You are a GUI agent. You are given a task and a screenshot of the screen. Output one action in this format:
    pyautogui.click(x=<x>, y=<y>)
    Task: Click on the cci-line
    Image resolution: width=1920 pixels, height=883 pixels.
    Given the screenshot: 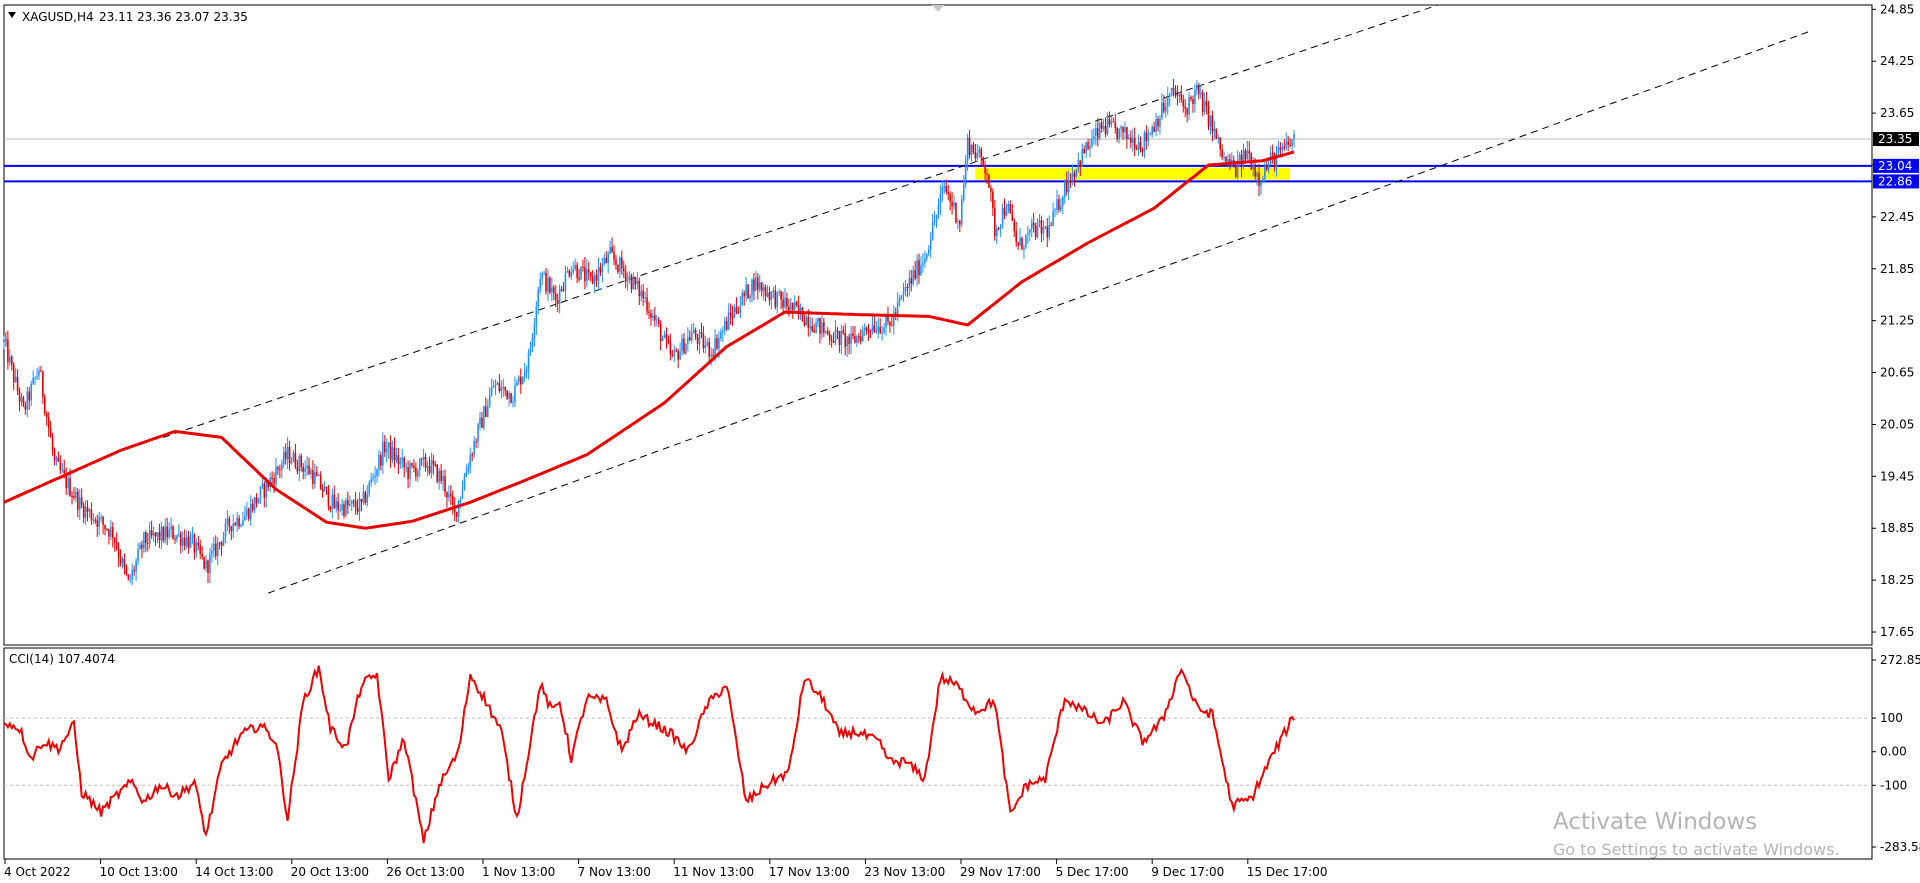 What is the action you would take?
    pyautogui.click(x=649, y=754)
    